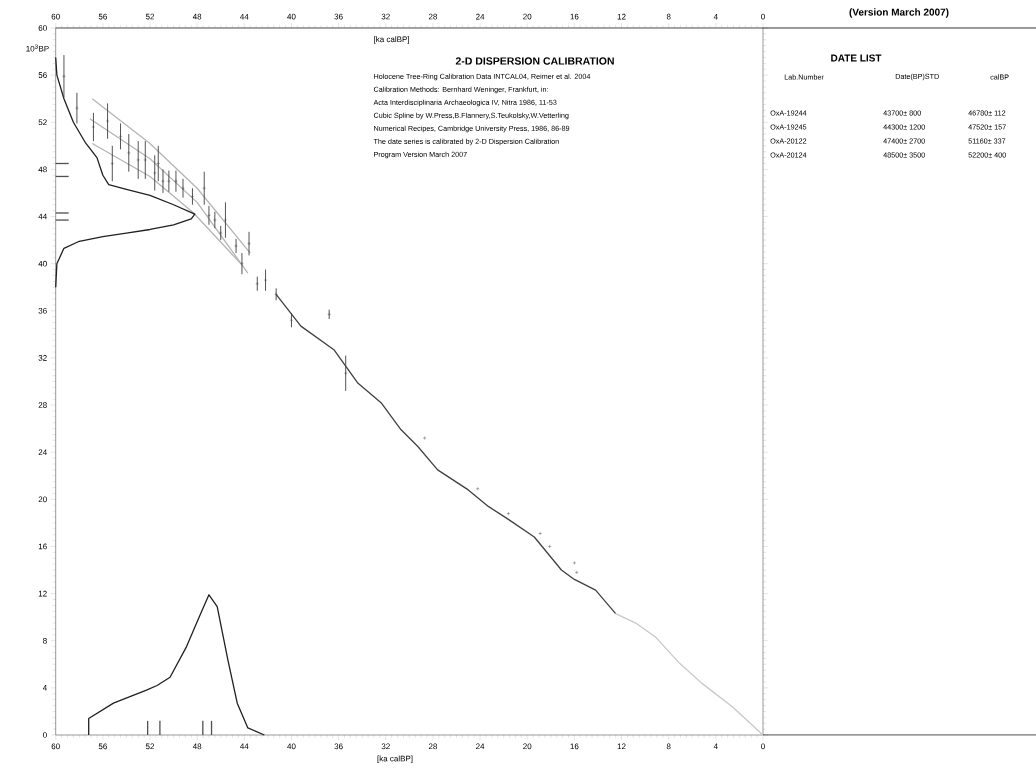  Describe the element at coordinates (899, 13) in the screenshot. I see `text: (Version March 2007)` at that location.